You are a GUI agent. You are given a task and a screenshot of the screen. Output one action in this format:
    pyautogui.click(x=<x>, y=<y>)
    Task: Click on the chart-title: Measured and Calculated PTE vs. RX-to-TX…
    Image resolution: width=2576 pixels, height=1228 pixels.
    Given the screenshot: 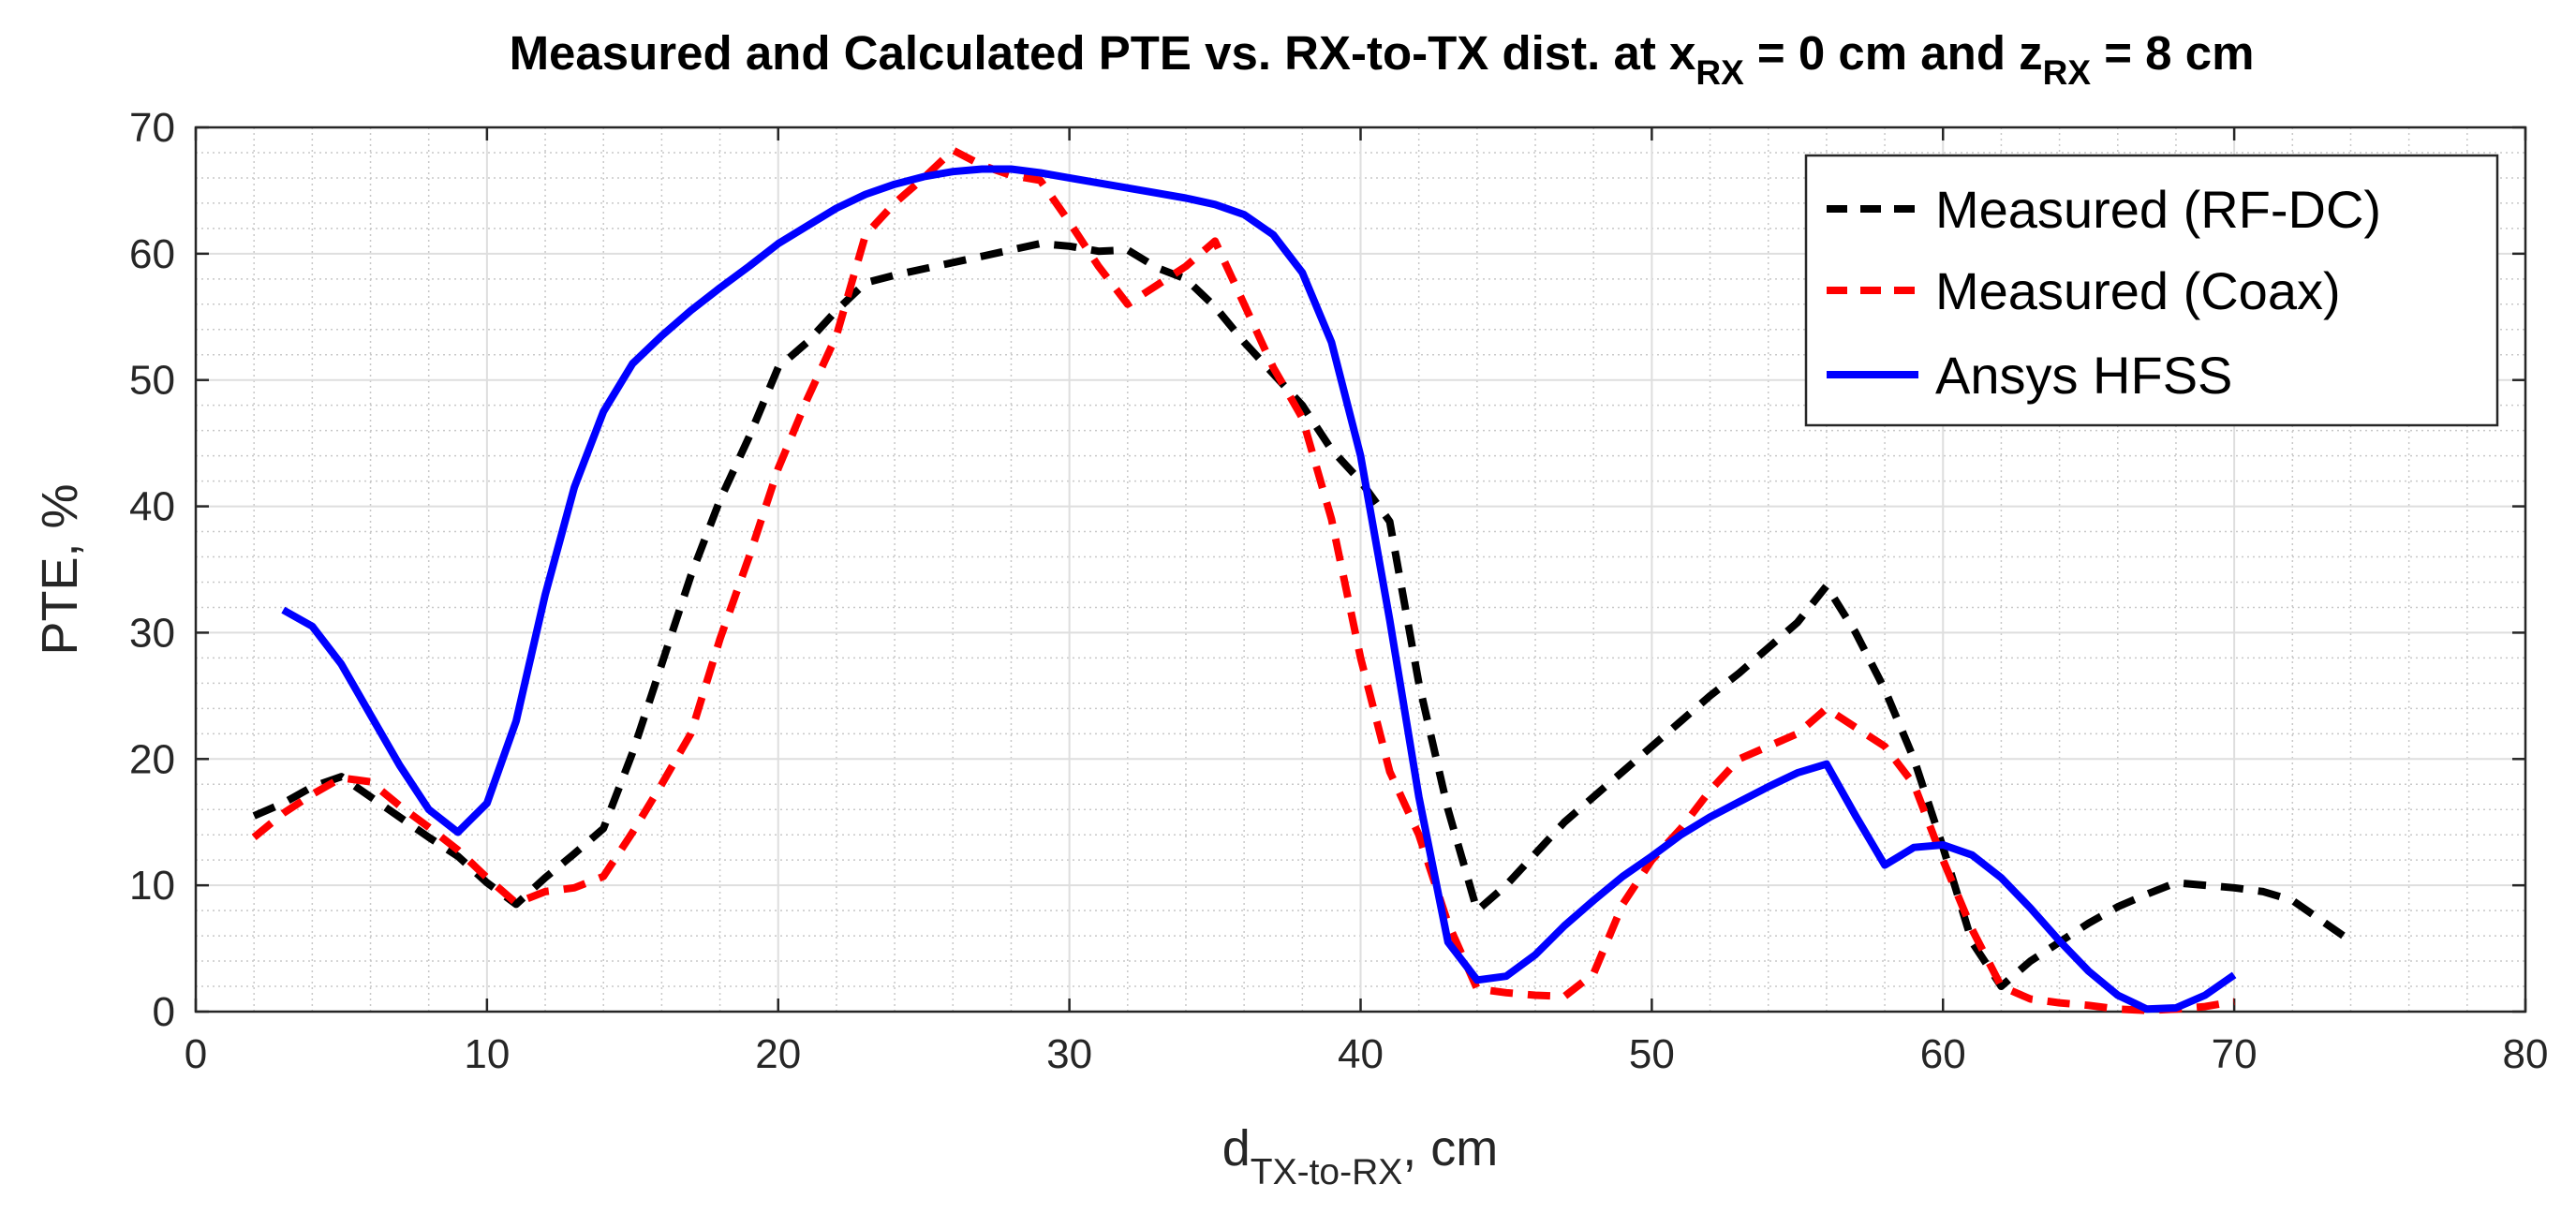 What is the action you would take?
    pyautogui.click(x=1382, y=59)
    